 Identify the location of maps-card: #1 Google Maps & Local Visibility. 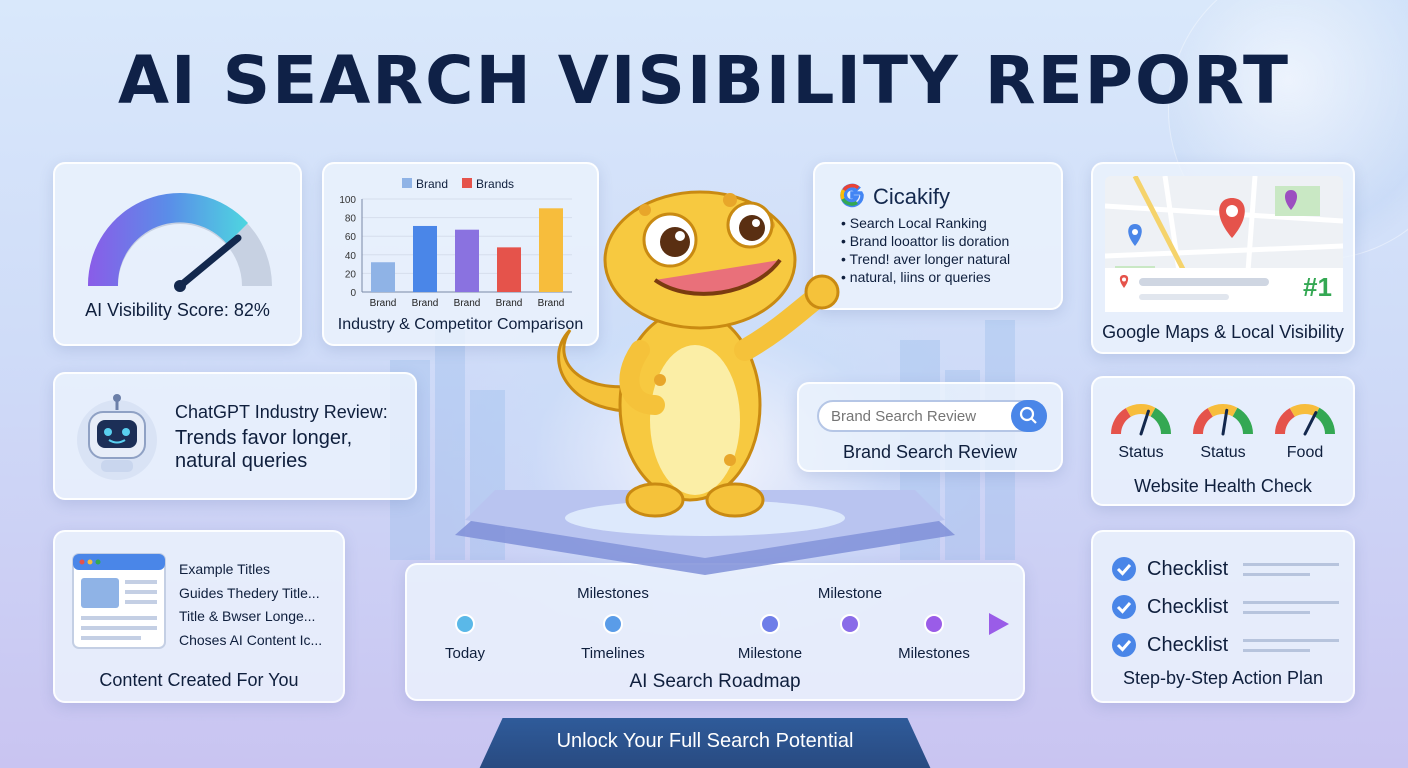
(1223, 258).